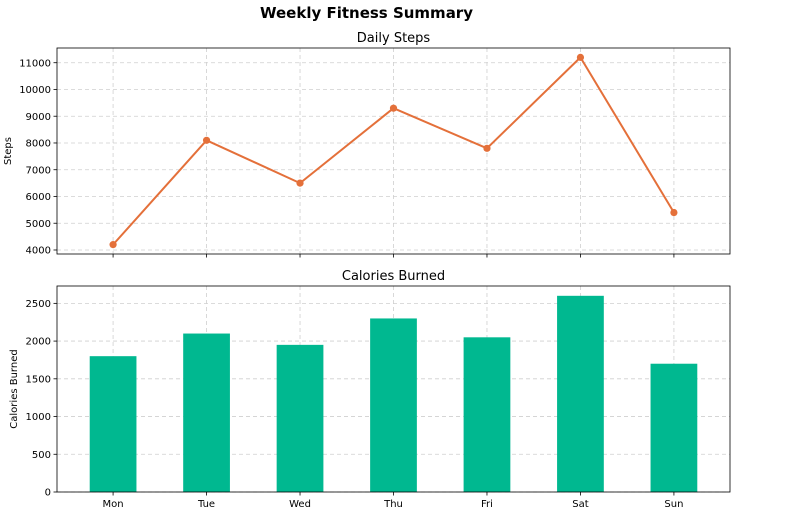 The width and height of the screenshot is (796, 519). Describe the element at coordinates (580, 57) in the screenshot. I see `steps-point-sat` at that location.